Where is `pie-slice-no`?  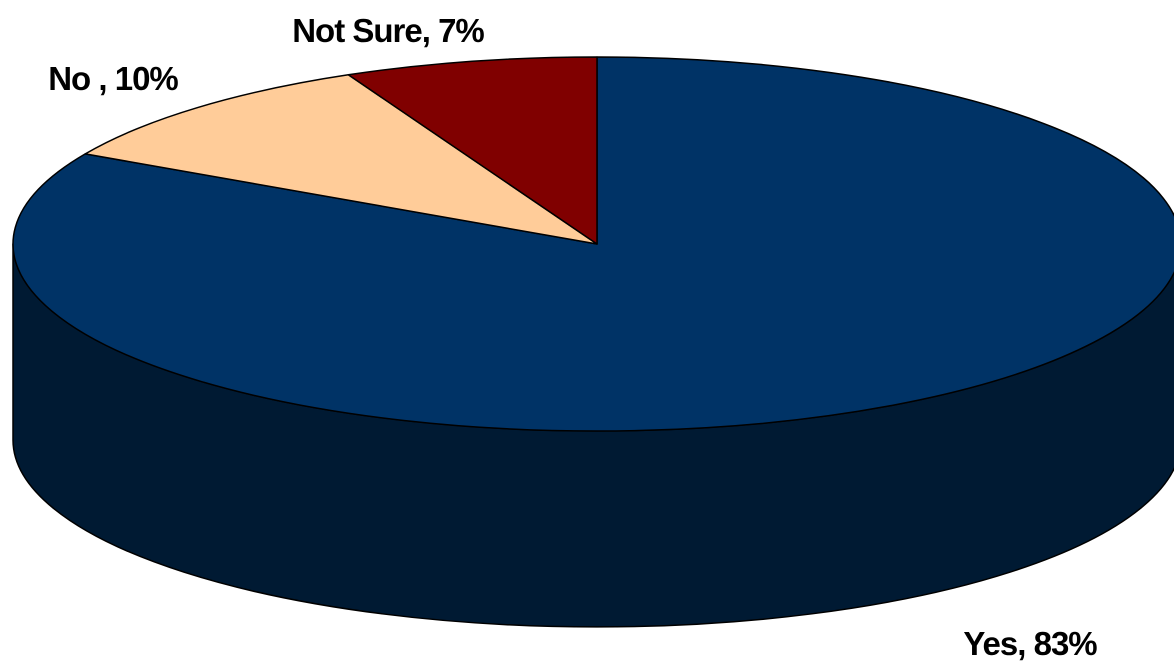
pie-slice-no is located at coordinates (341, 159).